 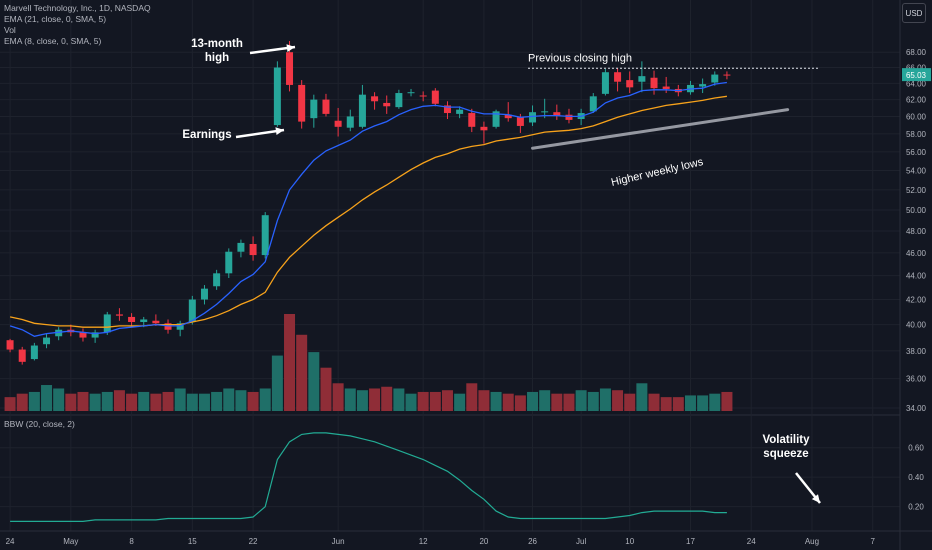 I want to click on bbw-tick-label: 0.40, so click(x=916, y=477).